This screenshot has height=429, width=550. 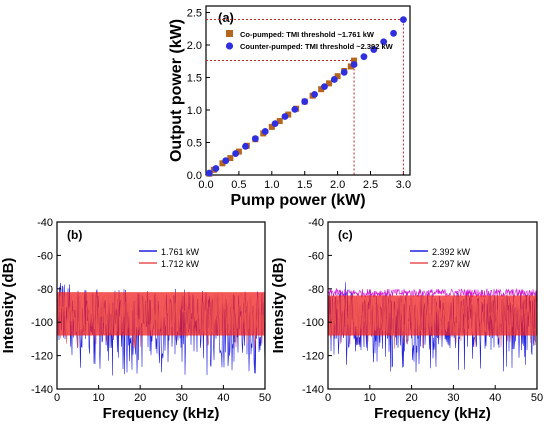 What do you see at coordinates (453, 398) in the screenshot?
I see `x-tick-label-c: 30` at bounding box center [453, 398].